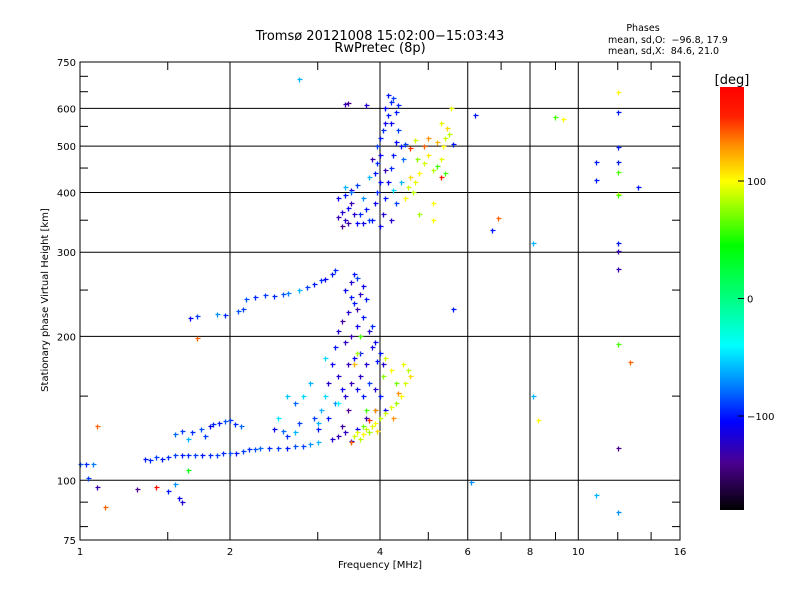 The width and height of the screenshot is (800, 604). What do you see at coordinates (732, 80) in the screenshot?
I see `colorbar-label: [deg]` at bounding box center [732, 80].